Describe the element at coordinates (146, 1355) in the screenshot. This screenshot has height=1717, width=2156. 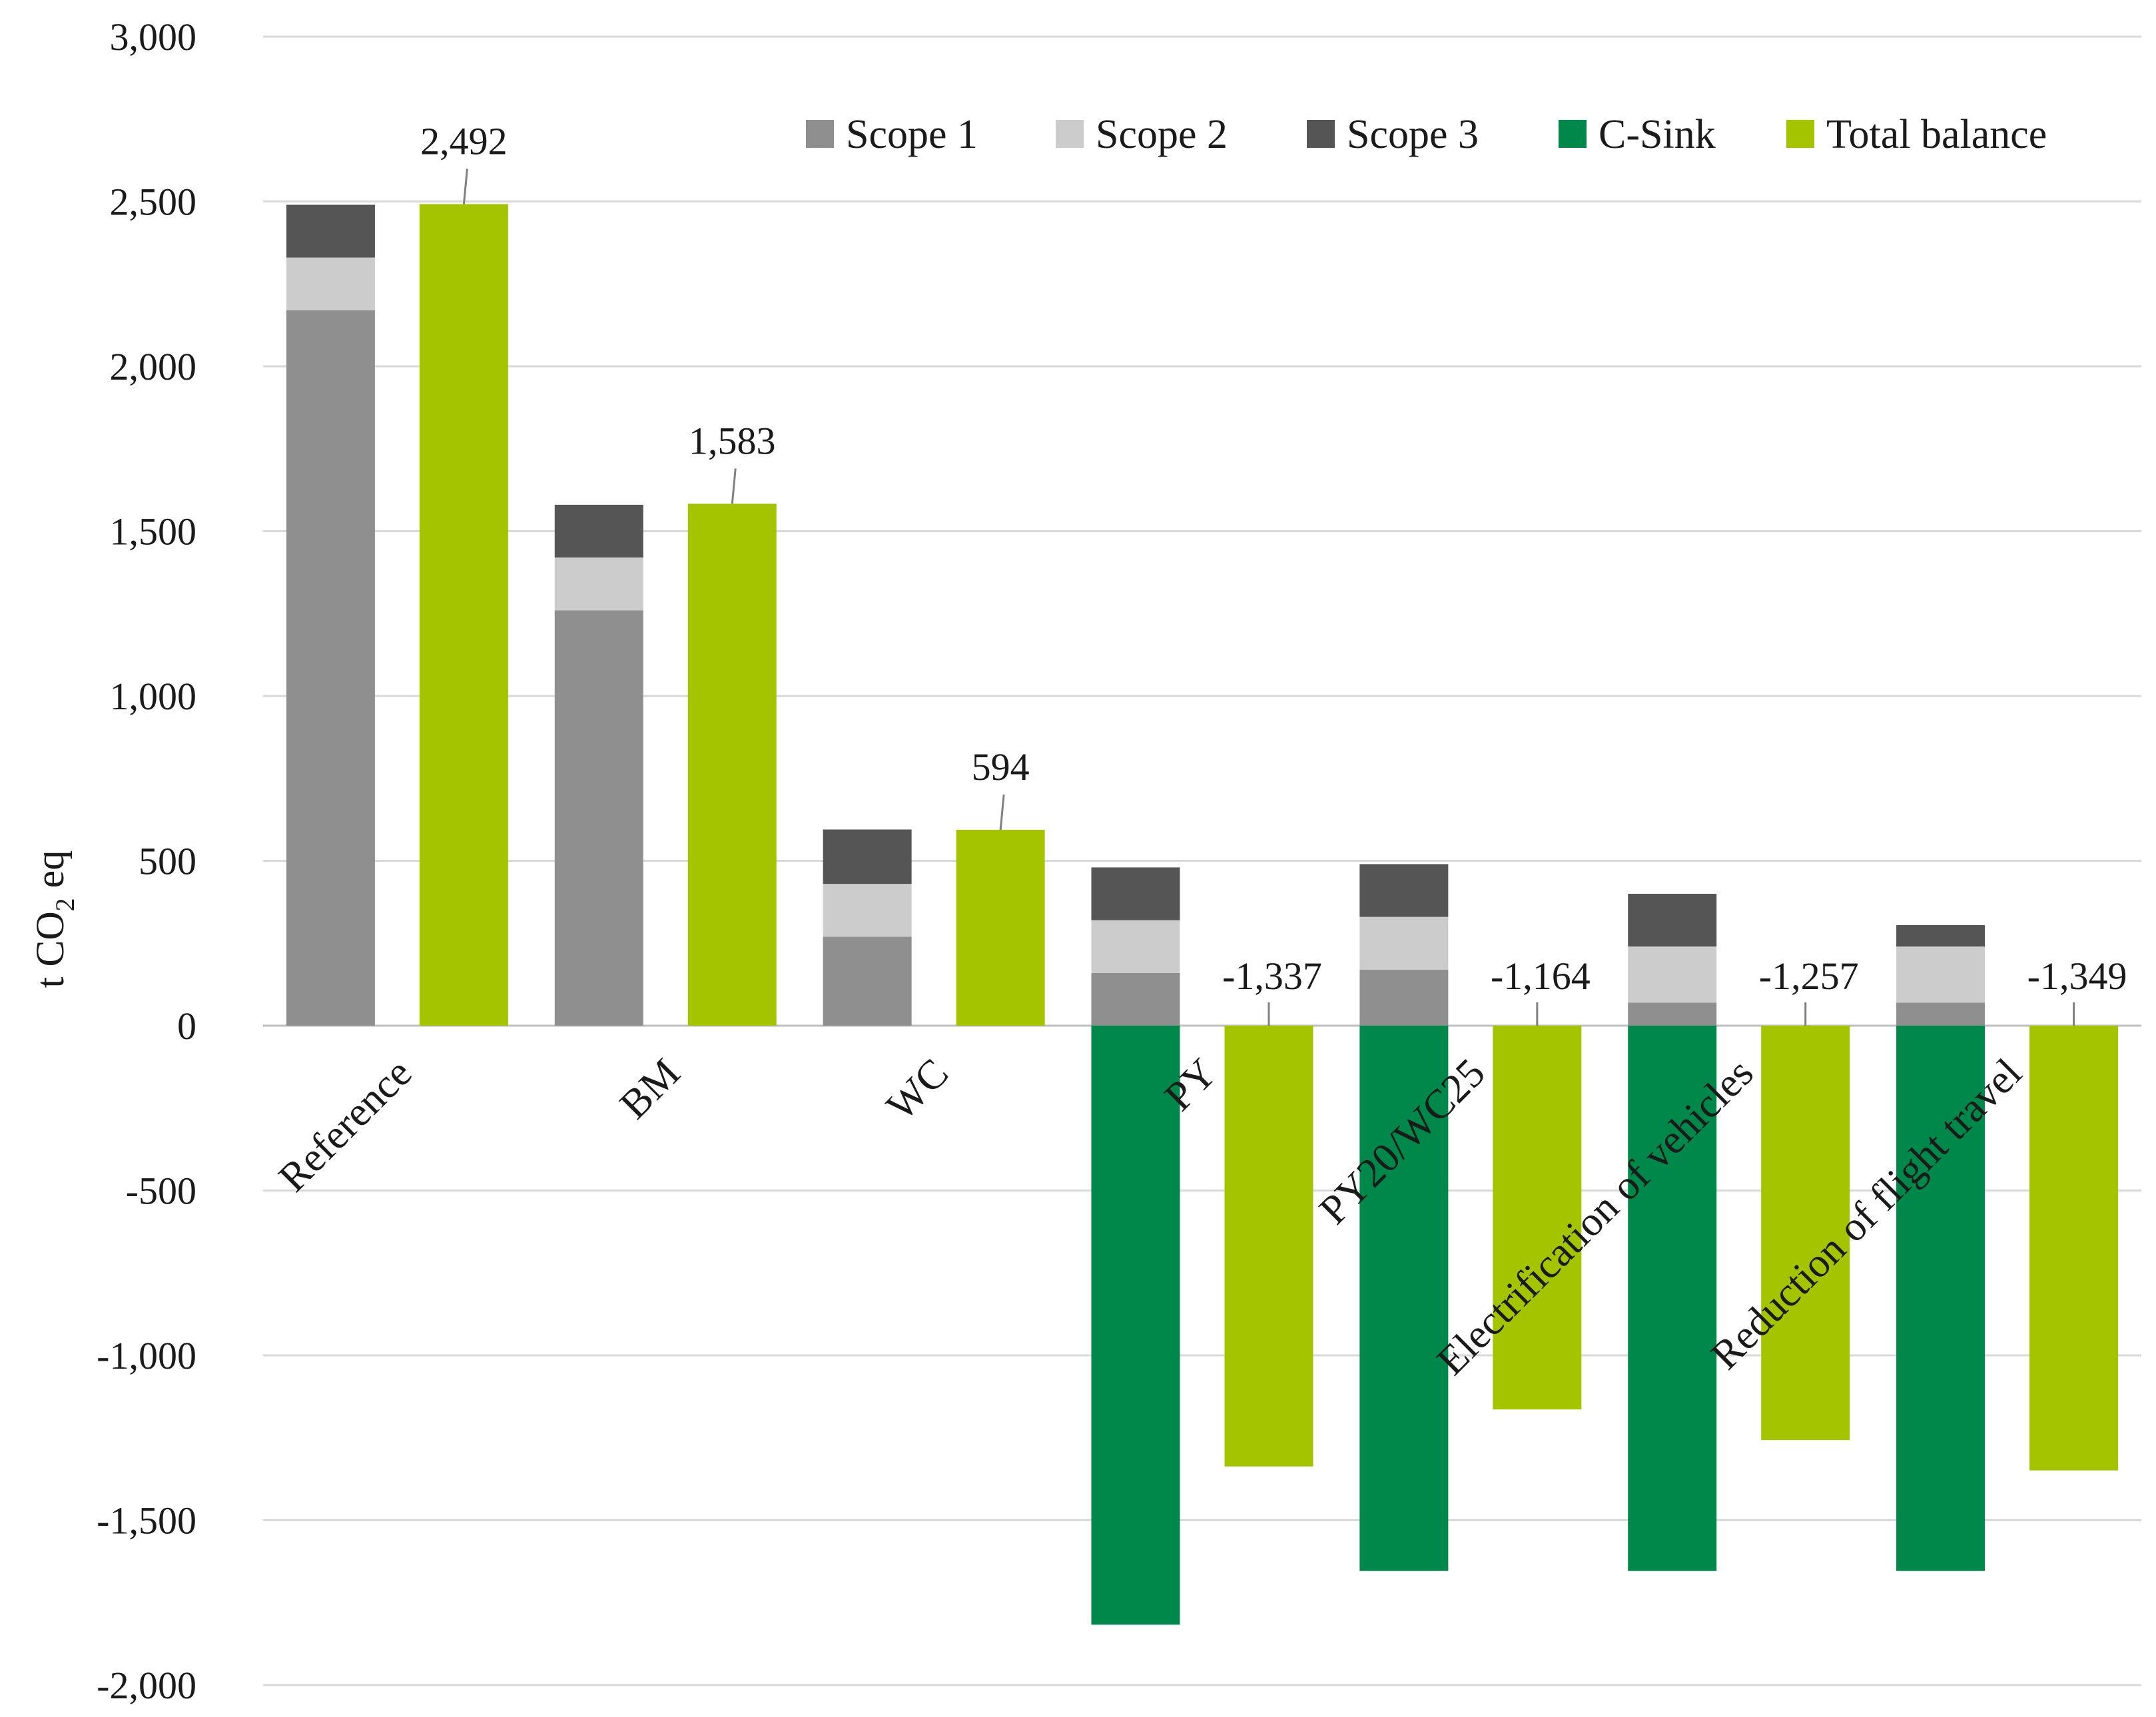
I see `y-tick-label: -1,000` at that location.